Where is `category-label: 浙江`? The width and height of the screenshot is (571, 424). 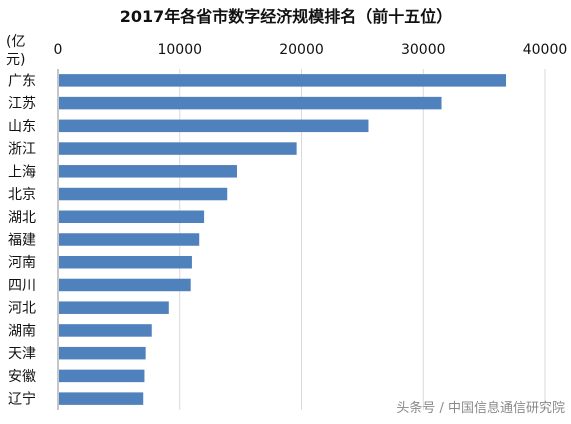 category-label: 浙江 is located at coordinates (22, 150).